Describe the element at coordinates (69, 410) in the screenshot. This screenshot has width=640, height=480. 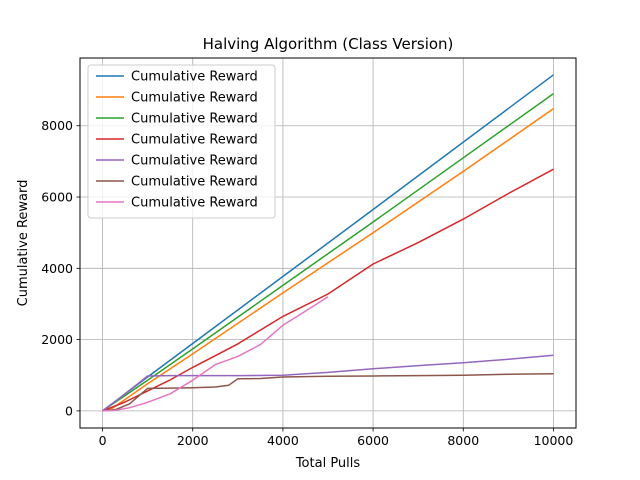
I see `y-tick-label: 0` at that location.